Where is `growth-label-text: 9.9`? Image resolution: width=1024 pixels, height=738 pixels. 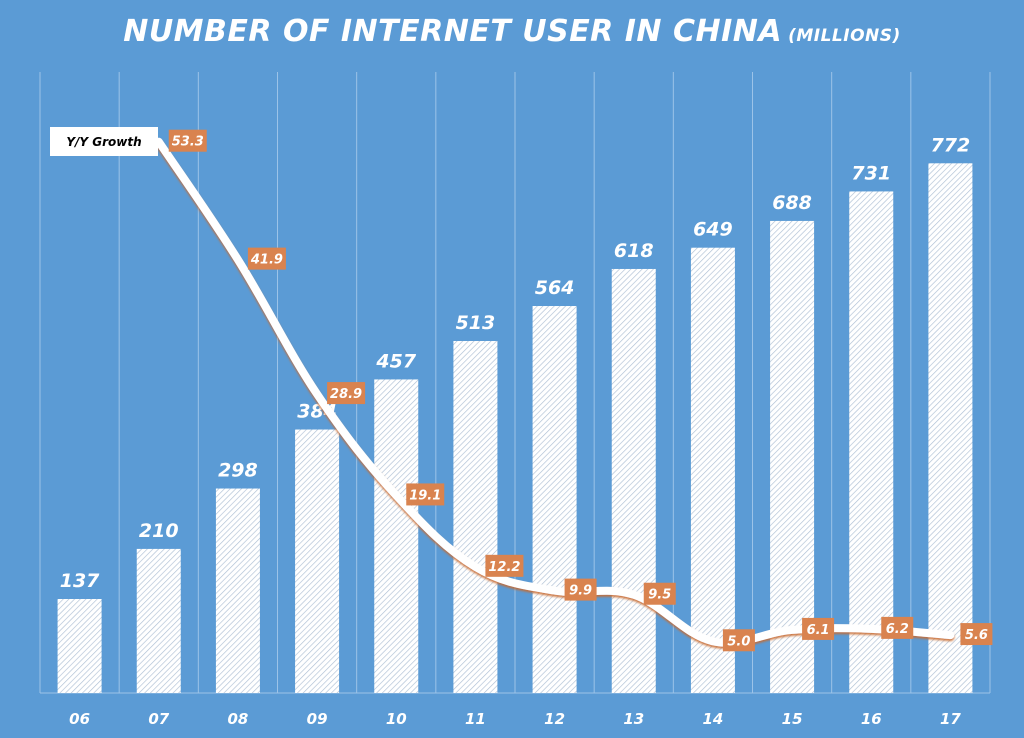
growth-label-text: 9.9 is located at coordinates (580, 591).